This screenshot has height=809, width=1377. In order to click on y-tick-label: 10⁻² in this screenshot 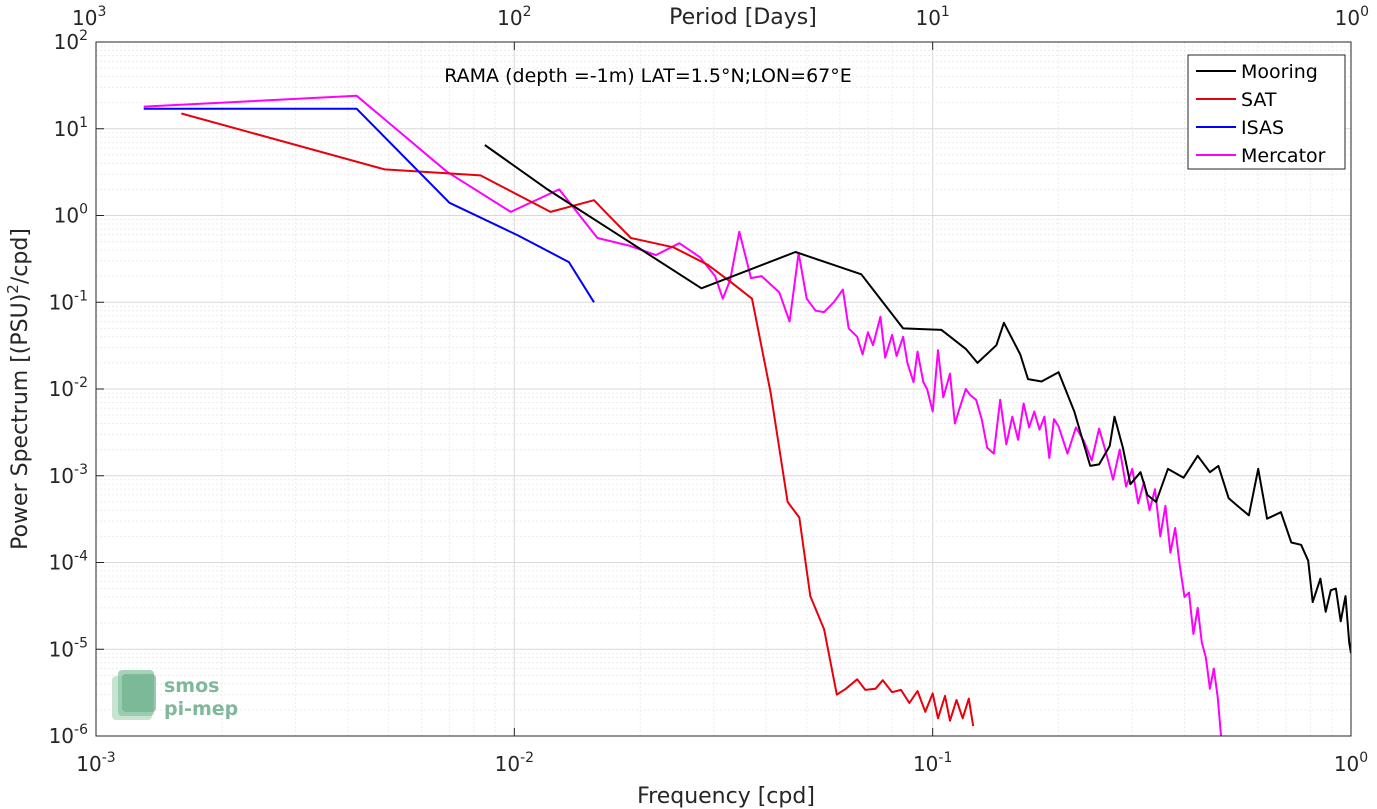, I will do `click(68, 388)`.